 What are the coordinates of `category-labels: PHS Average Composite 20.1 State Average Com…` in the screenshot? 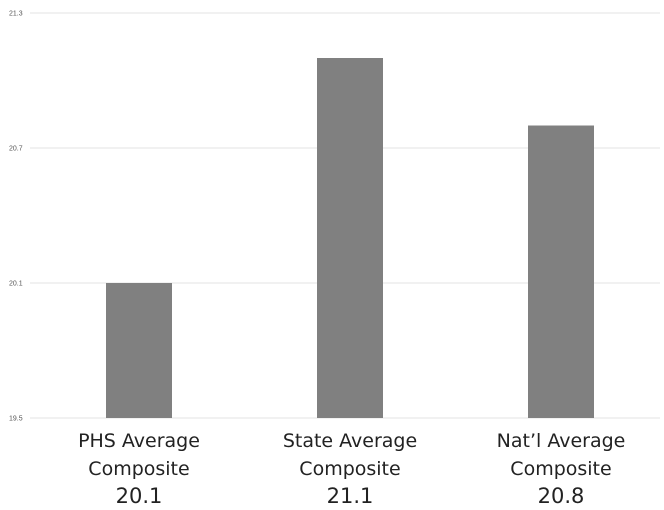 It's located at (351, 469).